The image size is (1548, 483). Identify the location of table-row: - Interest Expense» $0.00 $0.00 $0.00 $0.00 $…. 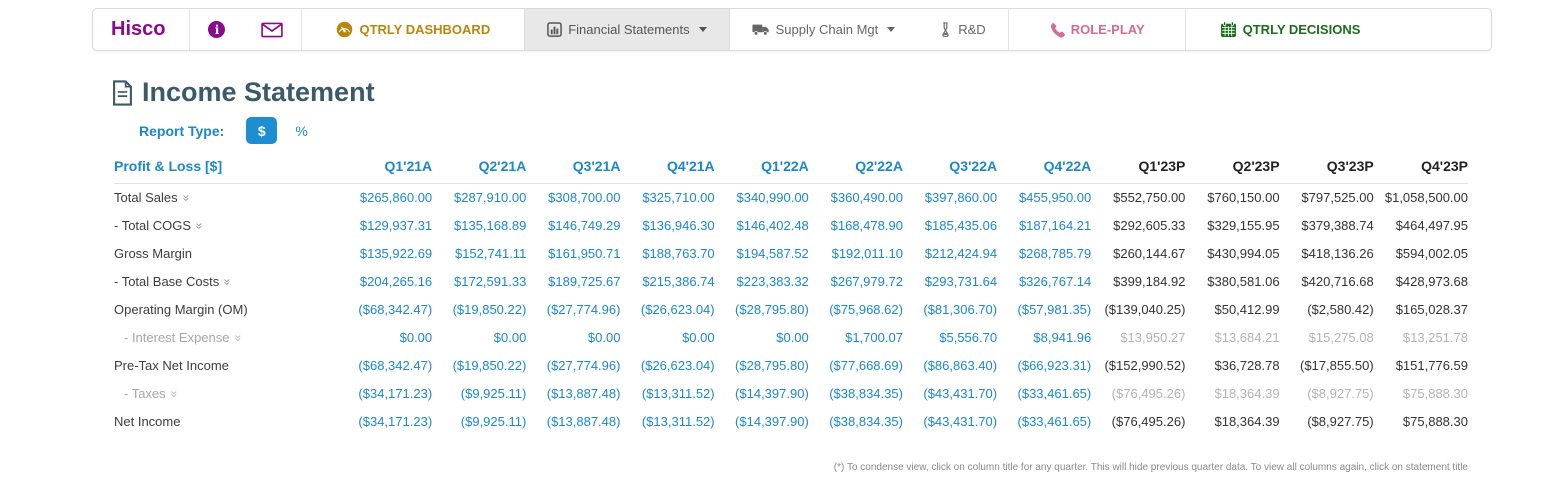
(791, 338).